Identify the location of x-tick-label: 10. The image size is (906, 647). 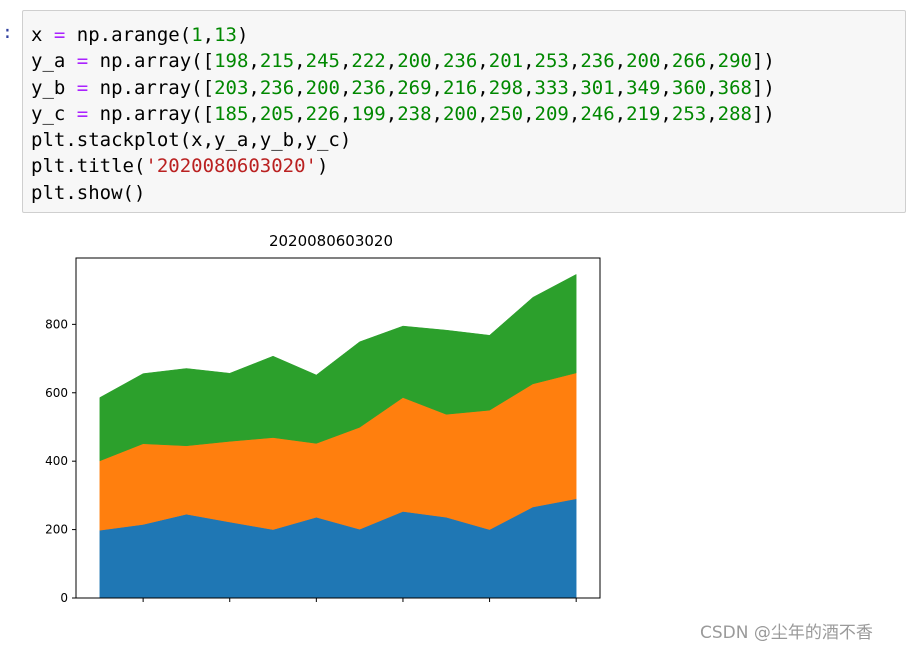
(489, 607).